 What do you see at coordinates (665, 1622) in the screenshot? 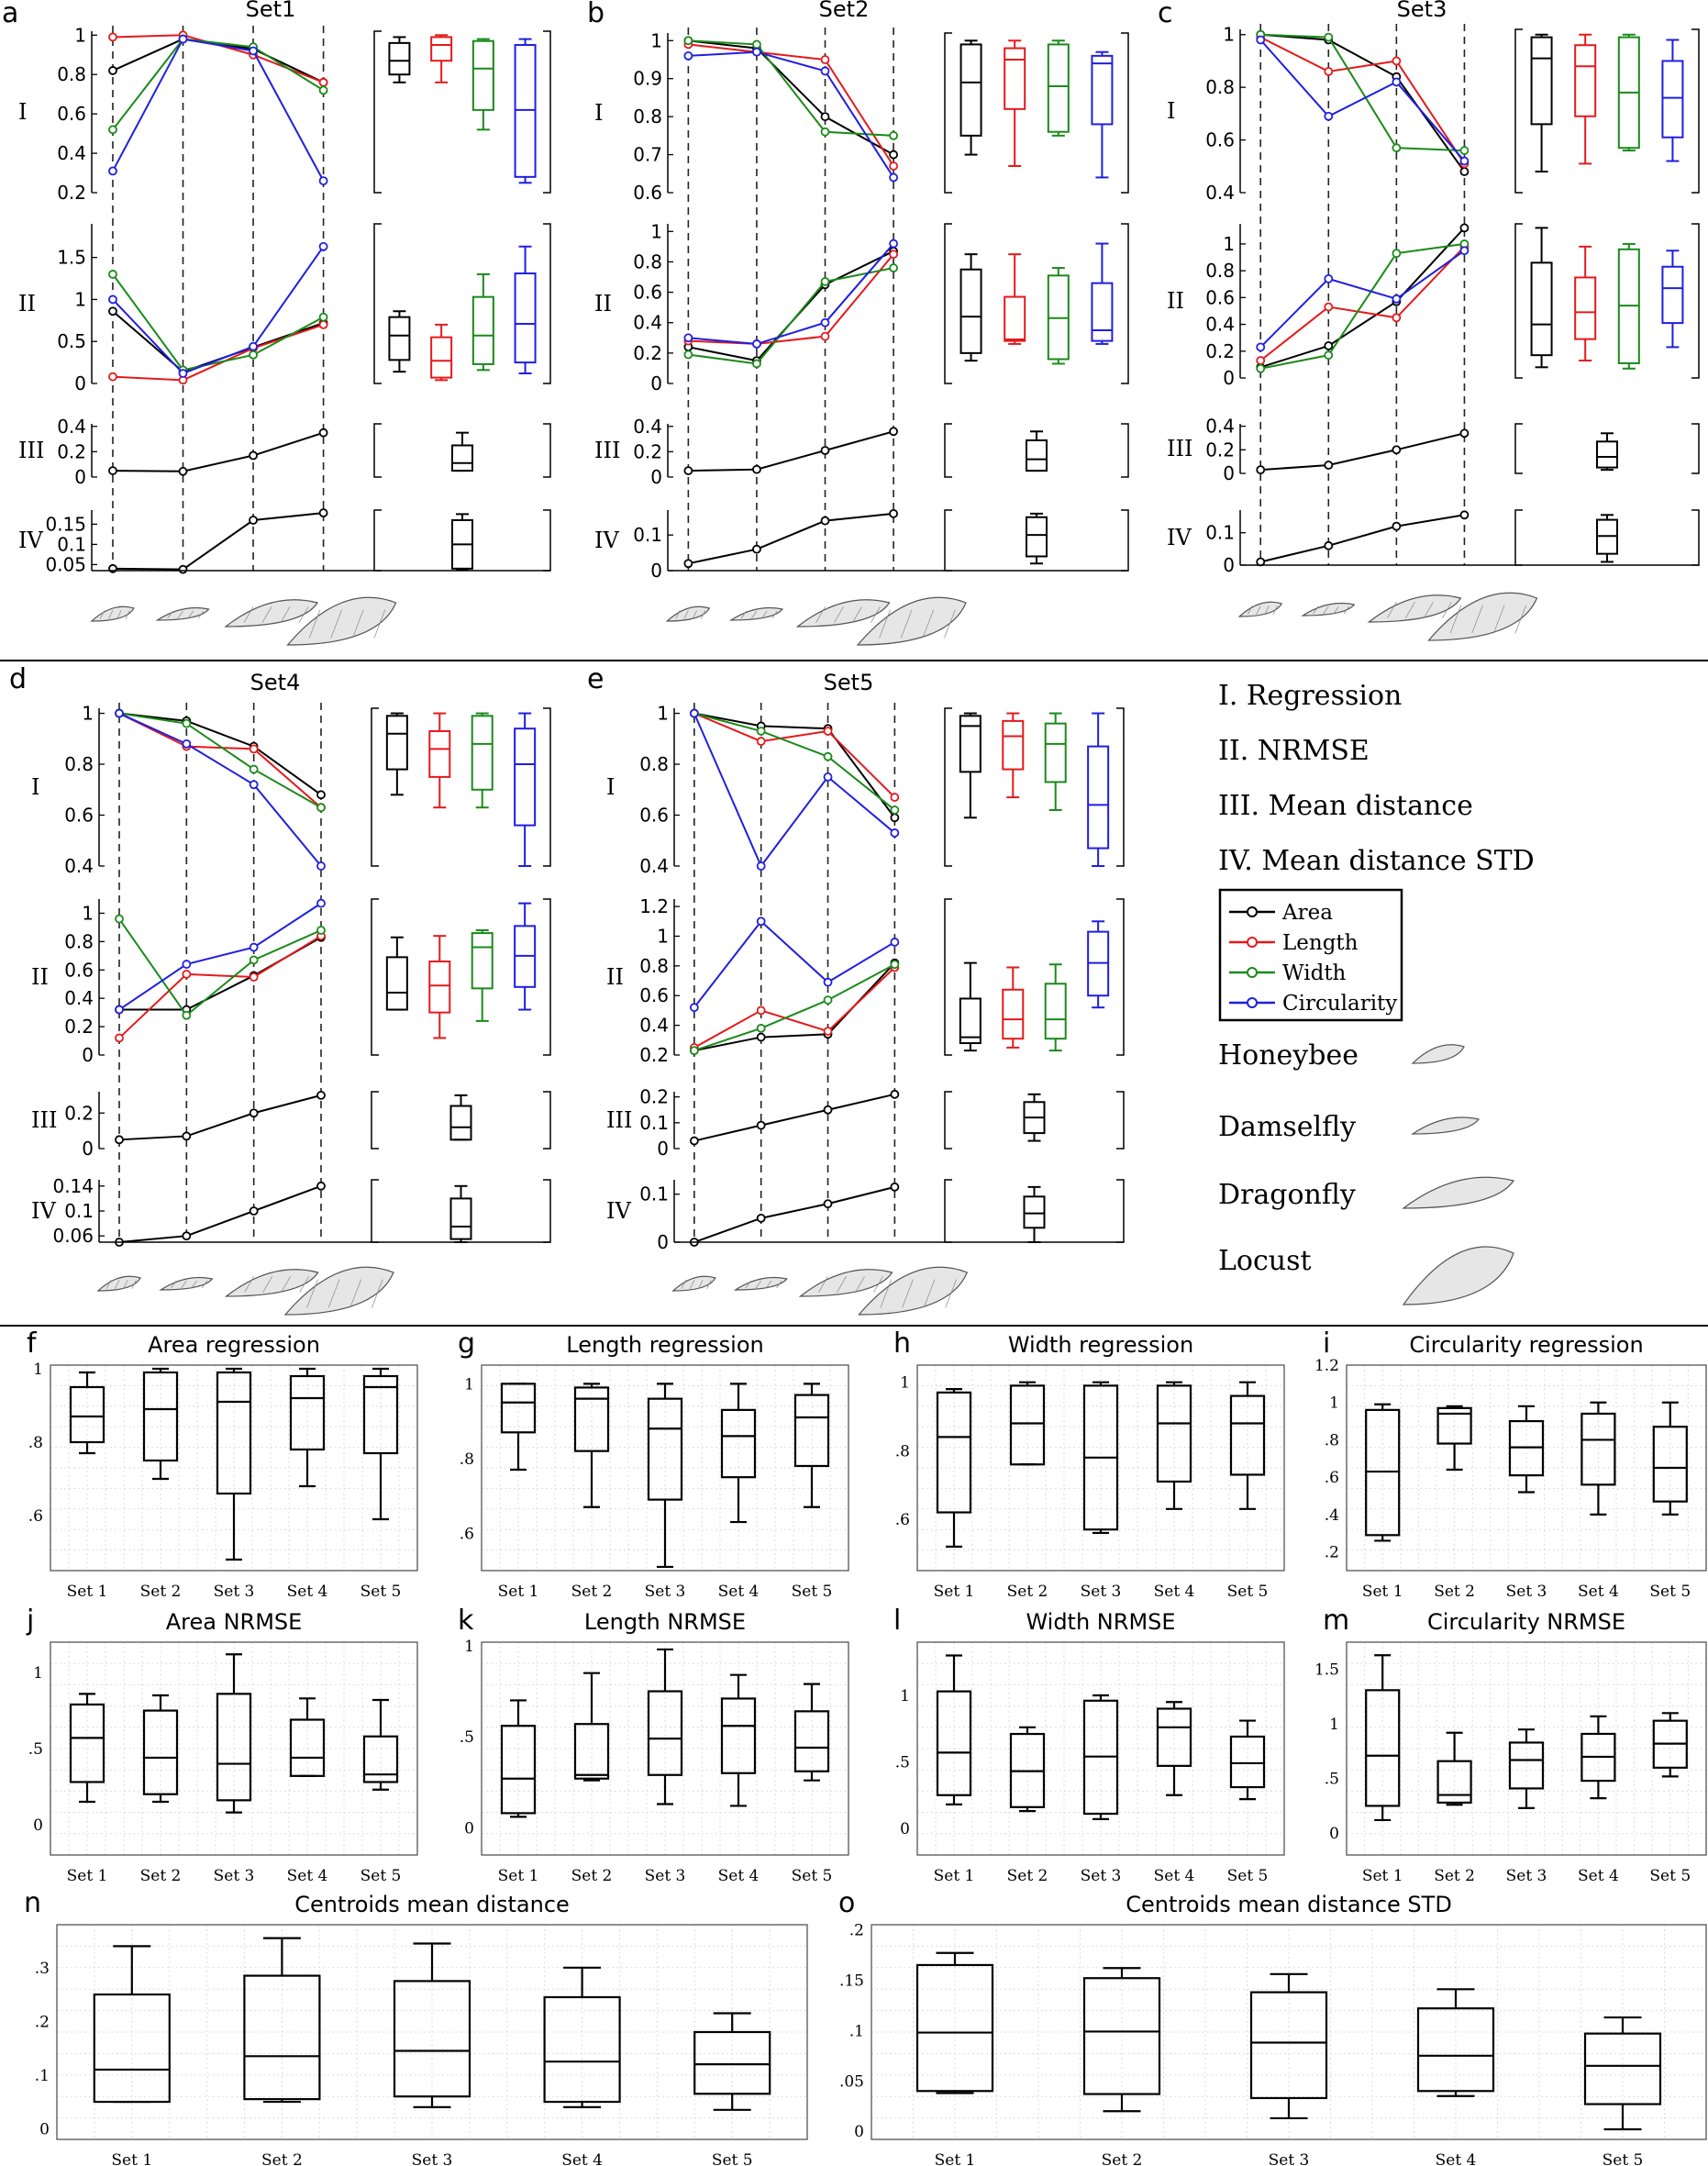
I see `panel-title: Length NRMSE` at bounding box center [665, 1622].